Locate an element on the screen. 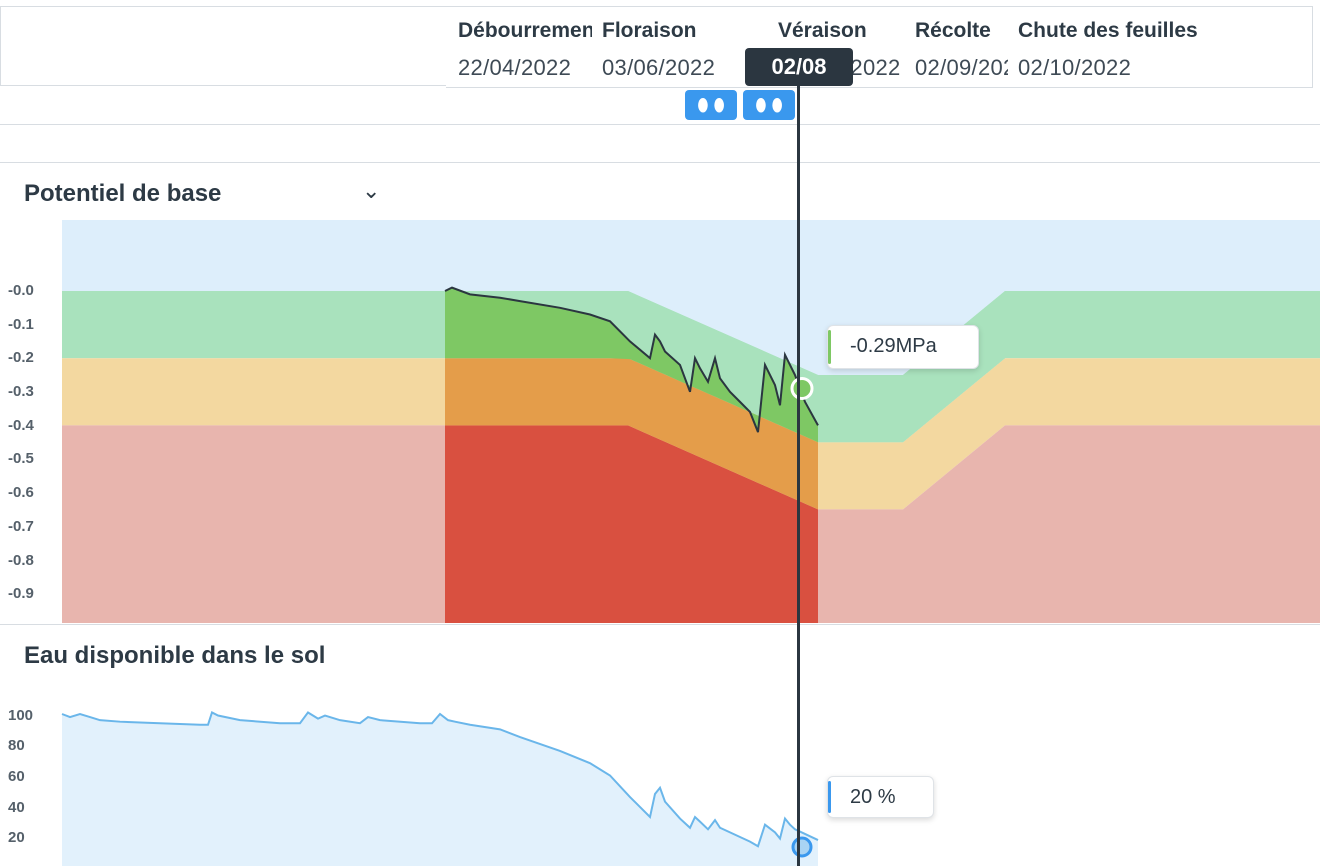 The height and width of the screenshot is (866, 1320). potentiel-current-point is located at coordinates (802, 388).